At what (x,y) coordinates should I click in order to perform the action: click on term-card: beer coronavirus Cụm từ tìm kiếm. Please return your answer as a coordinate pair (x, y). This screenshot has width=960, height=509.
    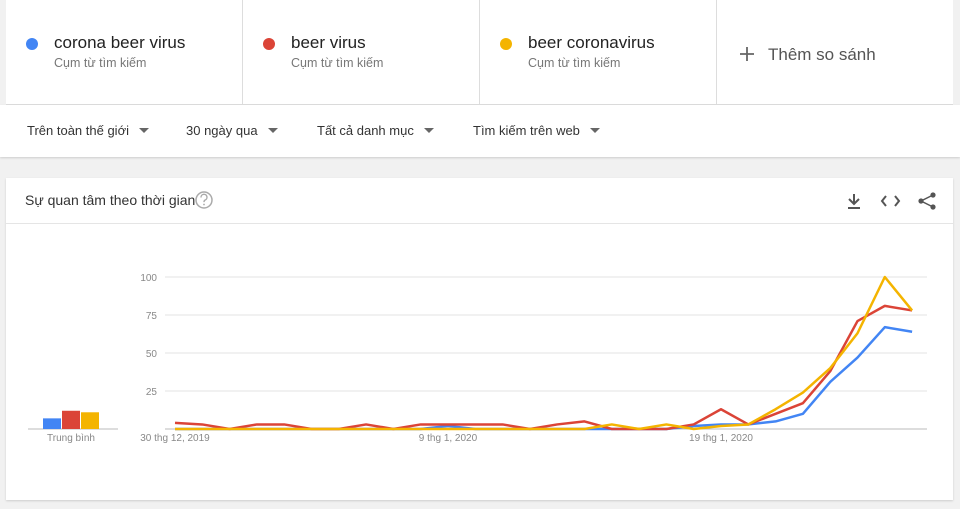
    Looking at the image, I should click on (598, 52).